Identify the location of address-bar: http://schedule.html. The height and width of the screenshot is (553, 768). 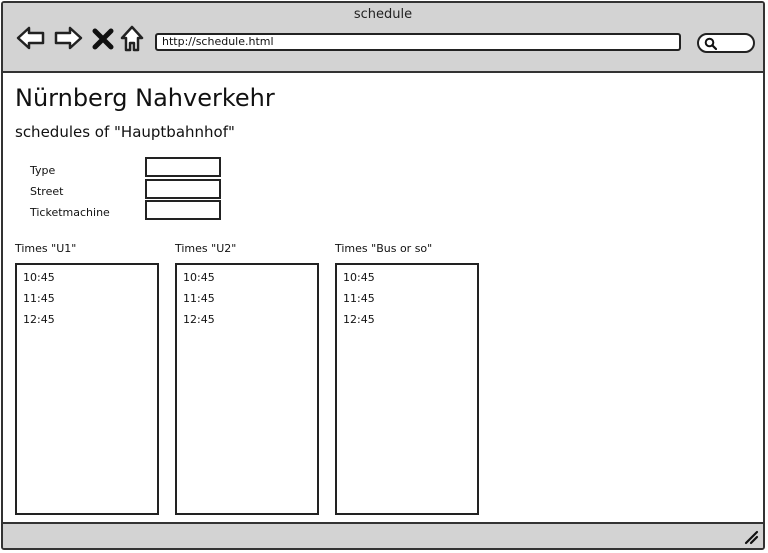
(418, 42).